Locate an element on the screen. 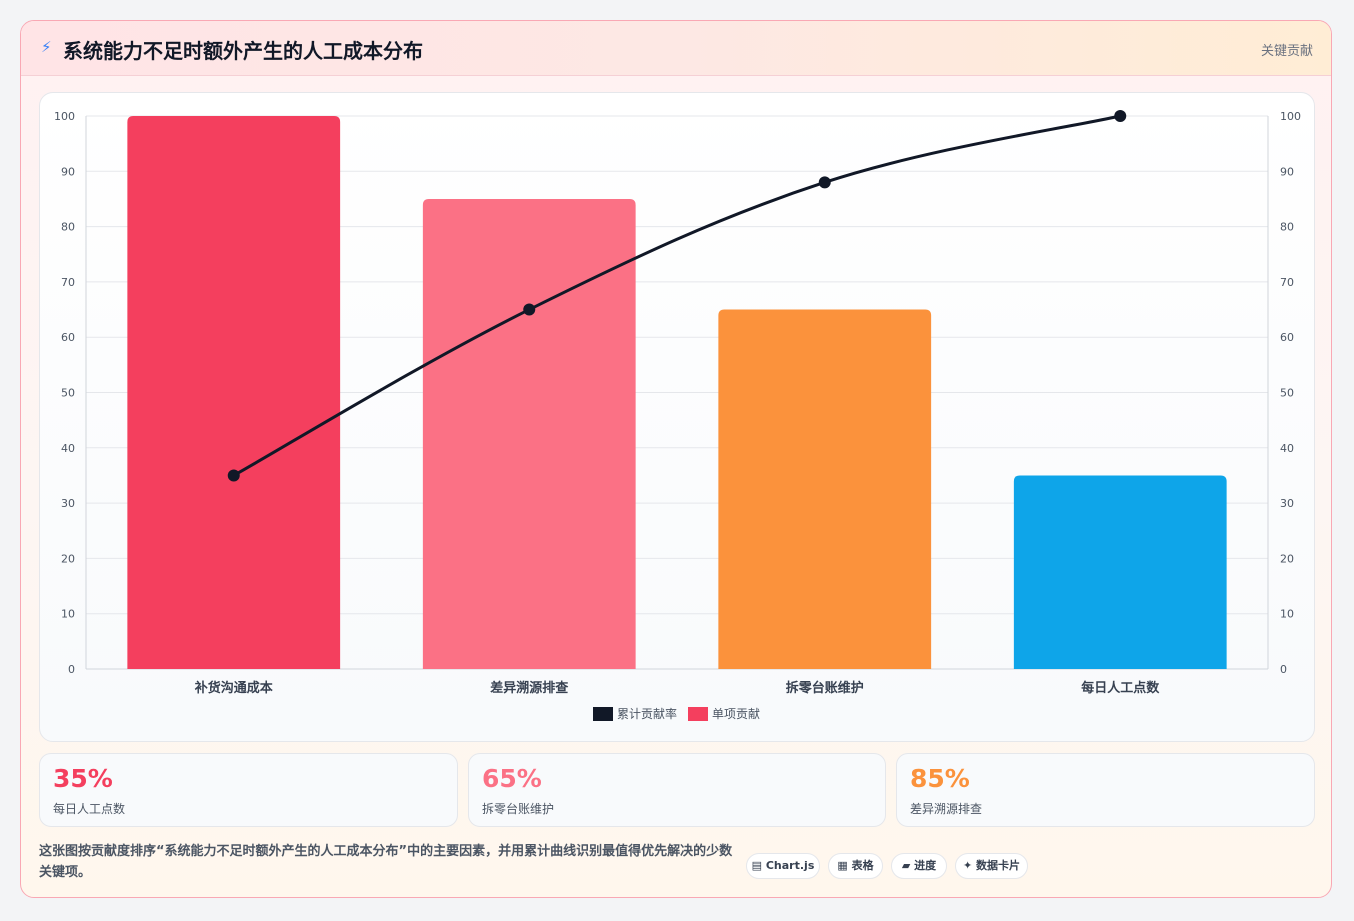 The width and height of the screenshot is (1354, 921). page-title: 系统能力不足时额外产生的人工成本分布 is located at coordinates (243, 51).